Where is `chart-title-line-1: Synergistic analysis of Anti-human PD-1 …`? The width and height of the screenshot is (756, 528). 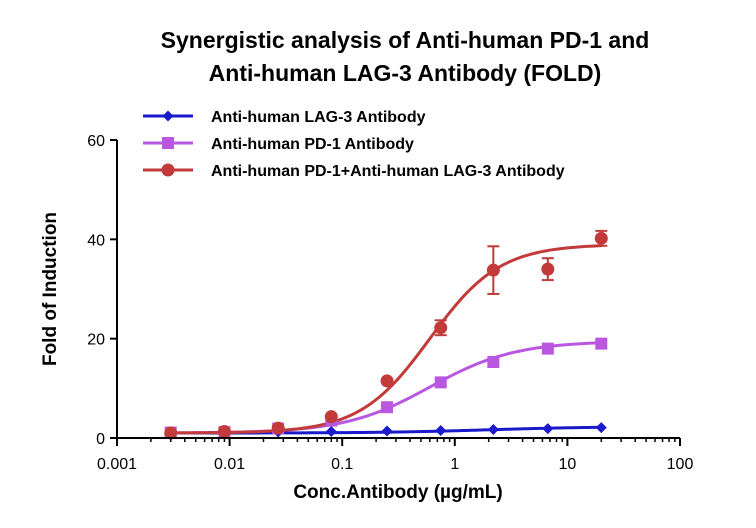 chart-title-line-1: Synergistic analysis of Anti-human PD-1 … is located at coordinates (405, 40).